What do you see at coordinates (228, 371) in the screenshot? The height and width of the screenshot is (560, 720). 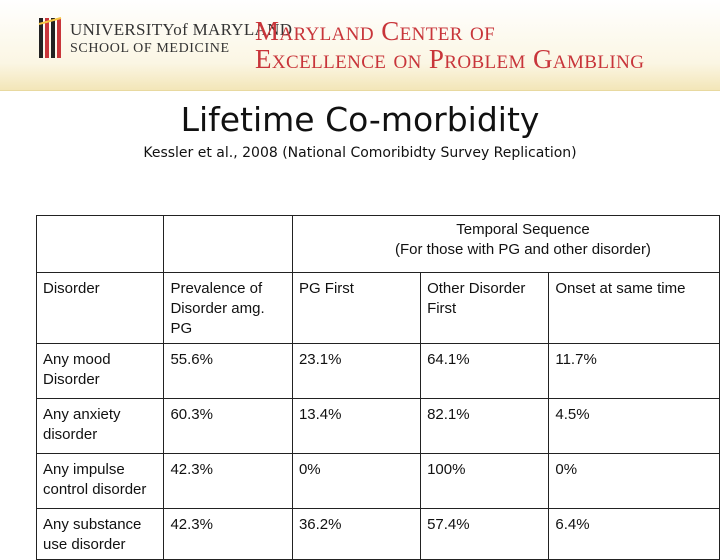 I see `prevalence-cell: 55.6%` at bounding box center [228, 371].